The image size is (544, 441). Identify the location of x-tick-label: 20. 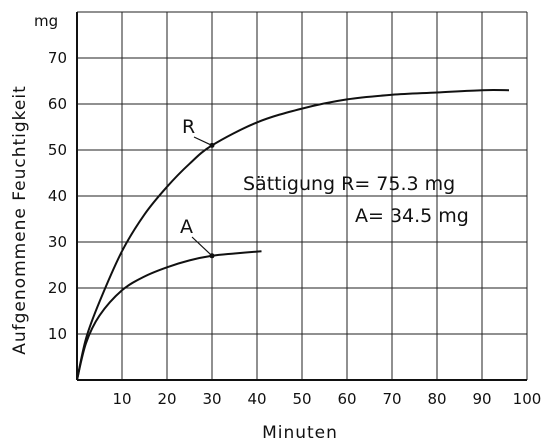
(166, 399).